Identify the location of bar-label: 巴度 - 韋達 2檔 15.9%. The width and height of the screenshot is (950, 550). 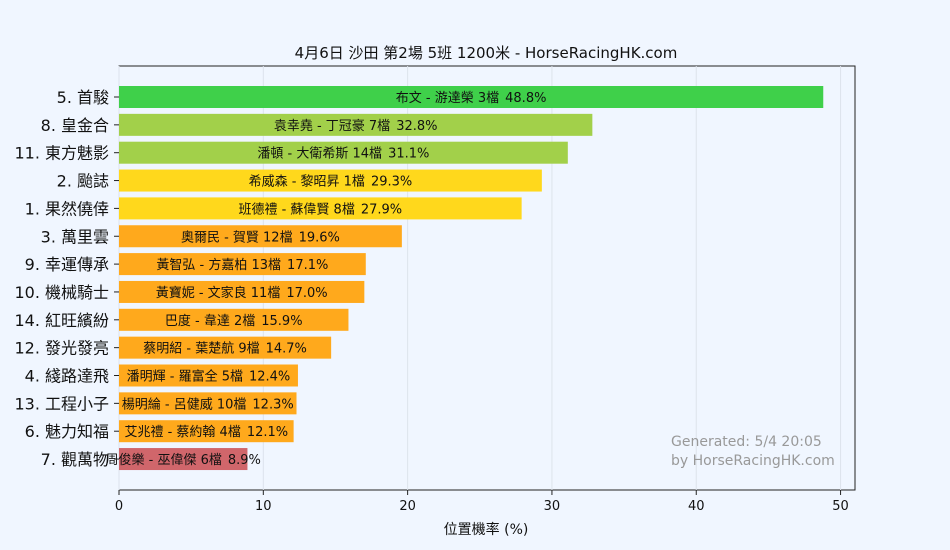
(234, 321).